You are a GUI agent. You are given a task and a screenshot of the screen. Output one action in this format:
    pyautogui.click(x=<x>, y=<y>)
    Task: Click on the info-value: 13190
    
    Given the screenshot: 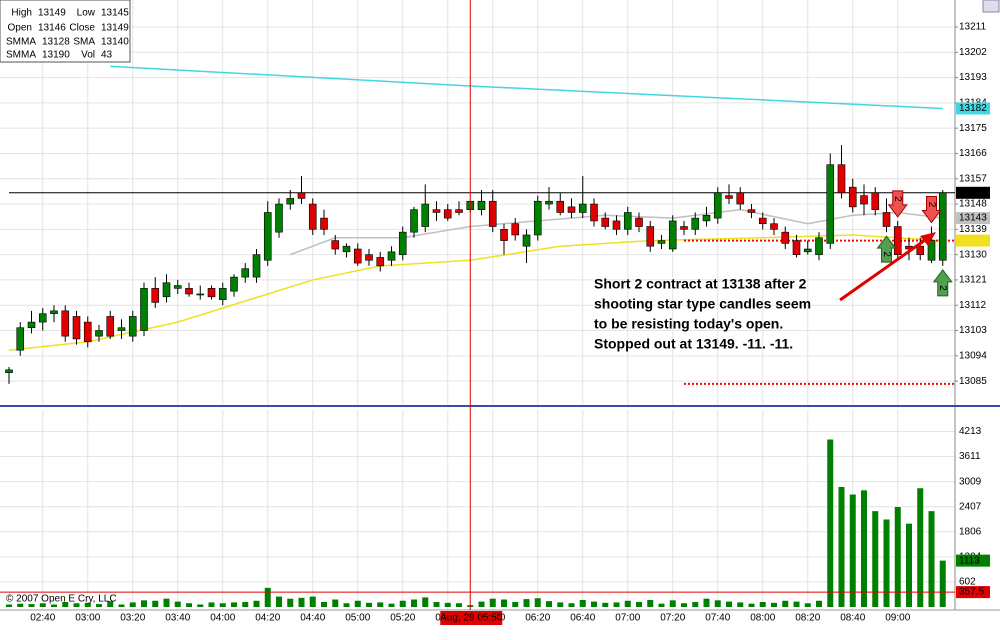 What is the action you would take?
    pyautogui.click(x=56, y=55)
    